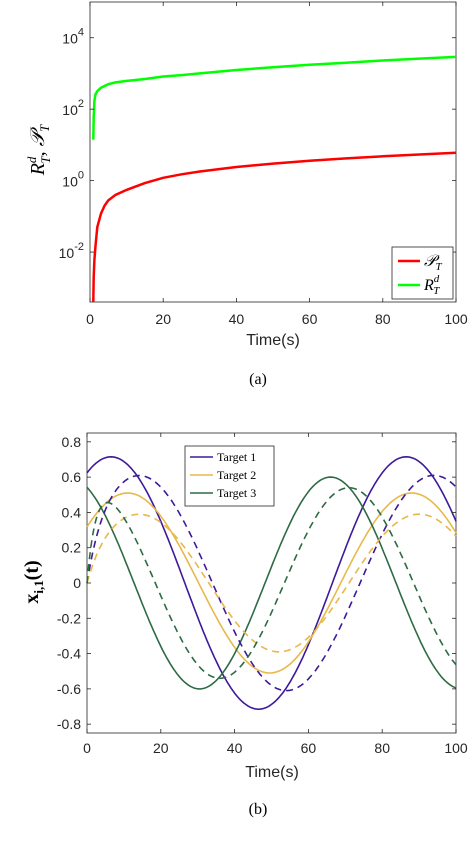 This screenshot has width=472, height=854. Describe the element at coordinates (73, 108) in the screenshot. I see `y-tick-label: 10²` at that location.